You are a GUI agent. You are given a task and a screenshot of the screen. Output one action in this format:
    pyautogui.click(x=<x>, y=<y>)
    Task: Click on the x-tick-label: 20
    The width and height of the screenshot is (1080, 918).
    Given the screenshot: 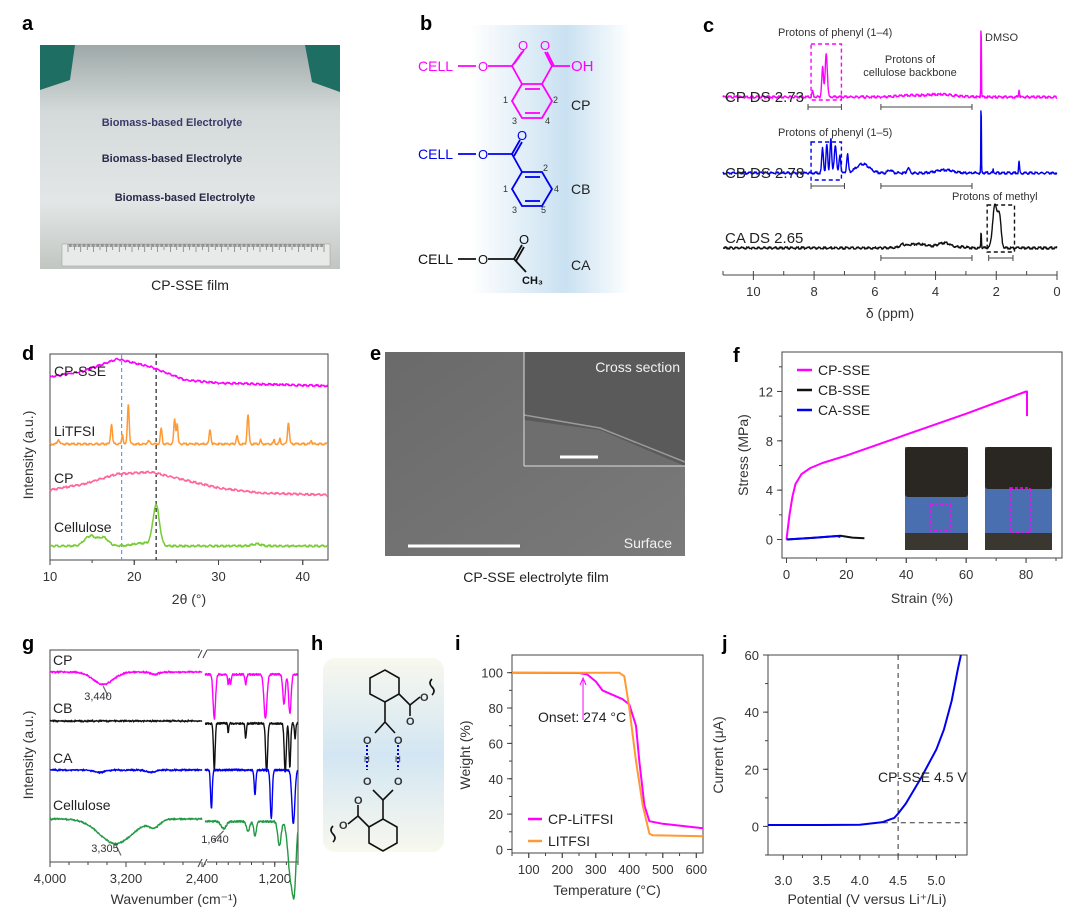 What is the action you would take?
    pyautogui.click(x=134, y=576)
    